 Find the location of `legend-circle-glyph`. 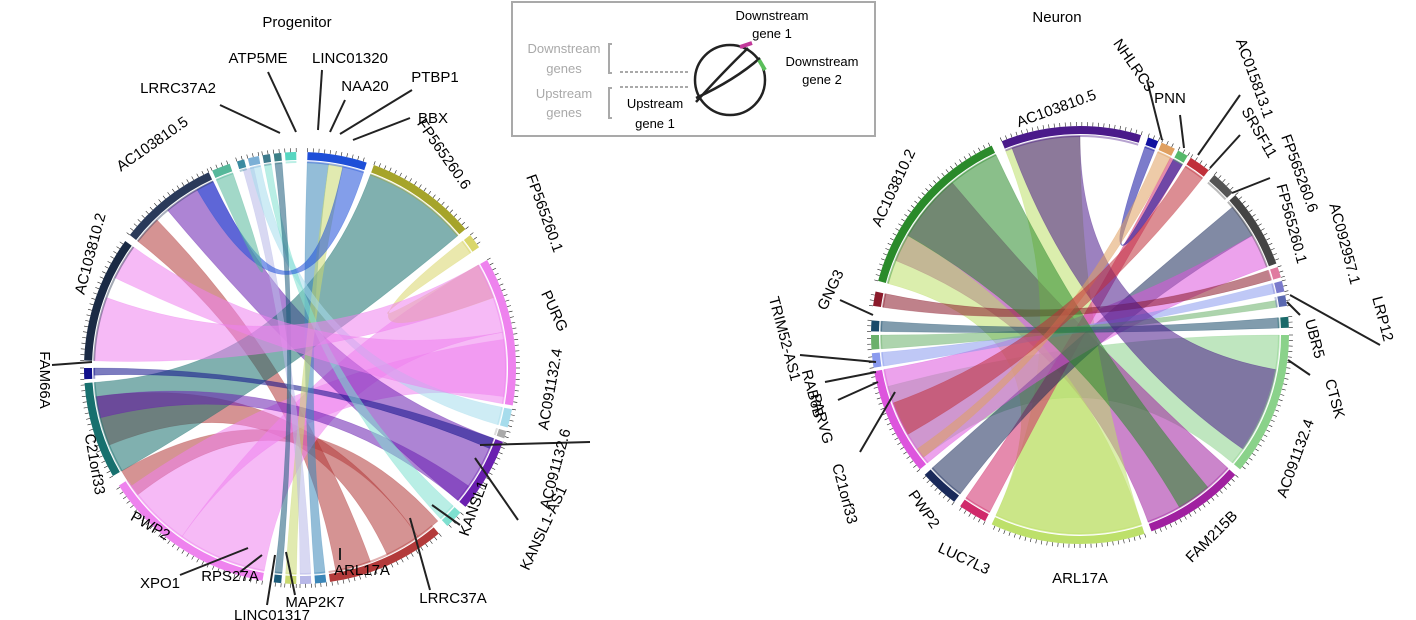

legend-circle-glyph is located at coordinates (730, 79).